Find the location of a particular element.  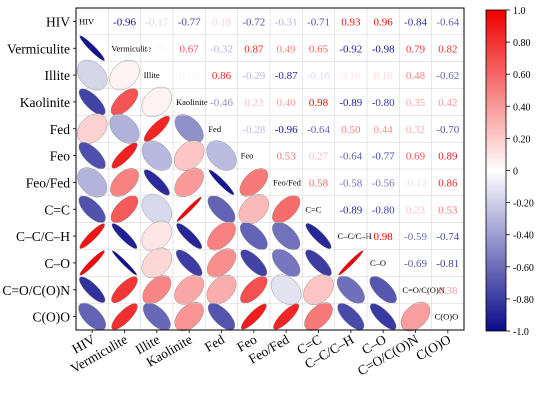

coefficient-label: -0.12 is located at coordinates (415, 183).